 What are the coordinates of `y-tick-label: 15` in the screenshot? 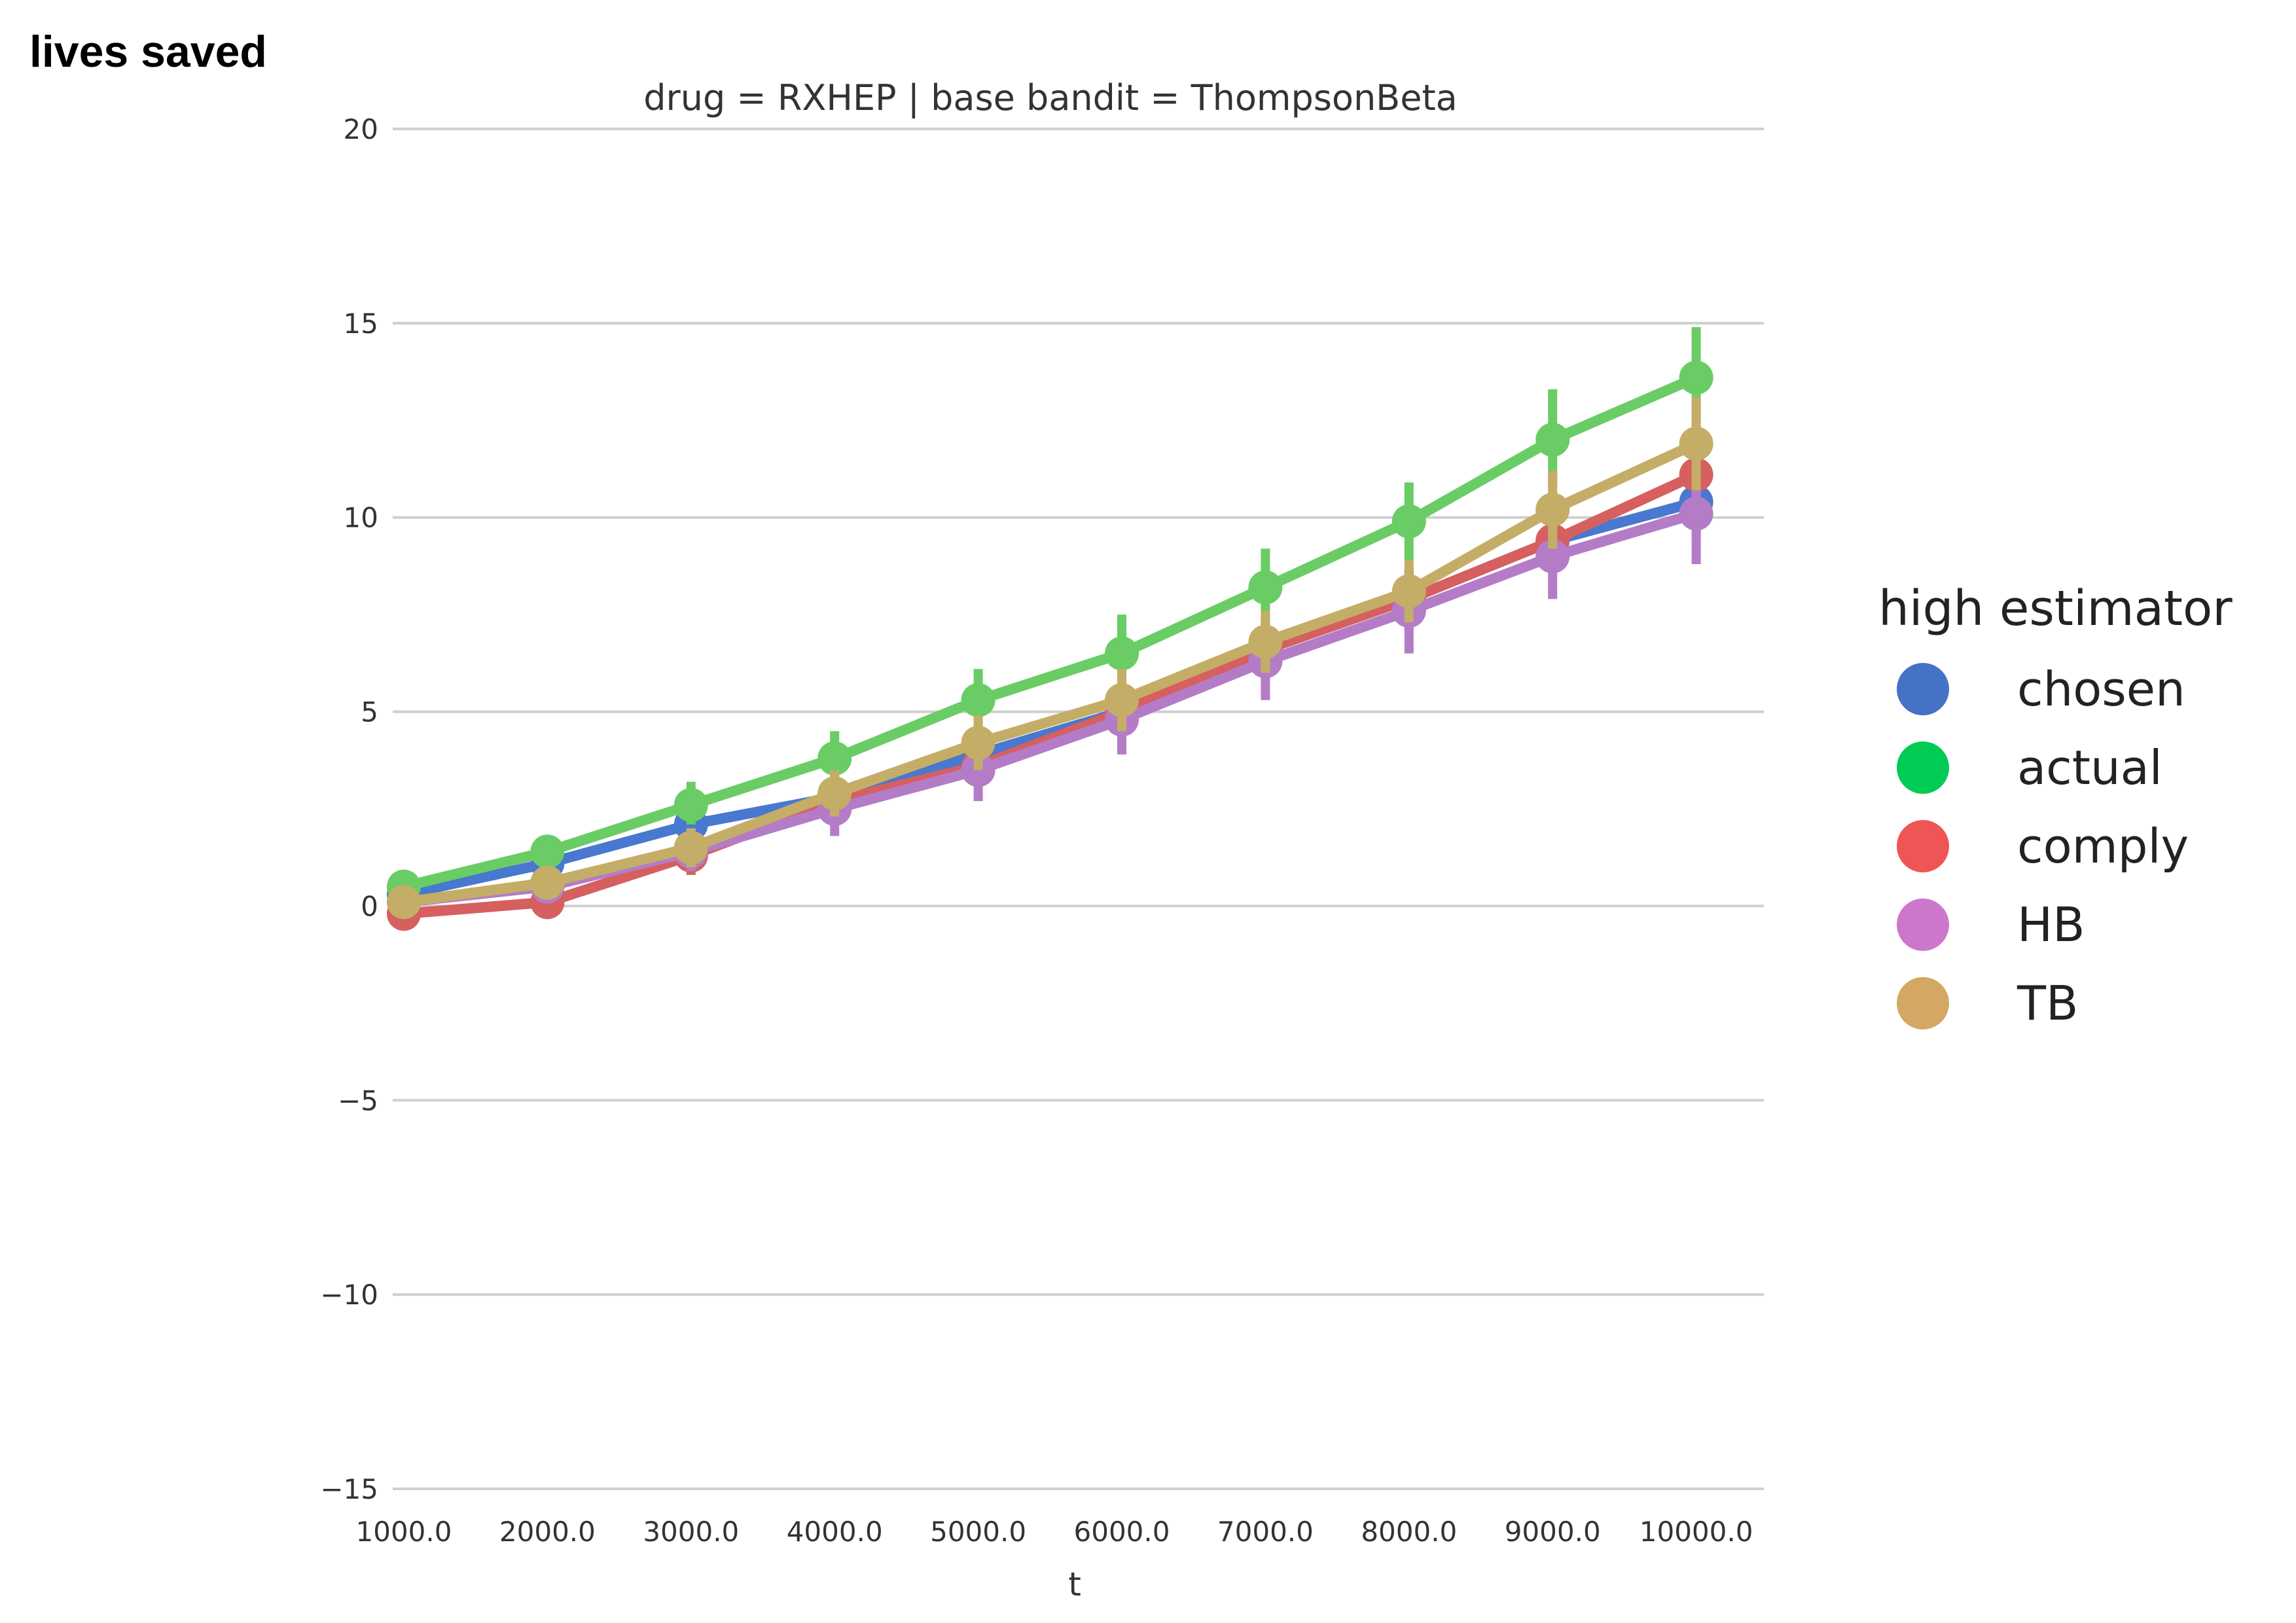 It's located at (361, 324).